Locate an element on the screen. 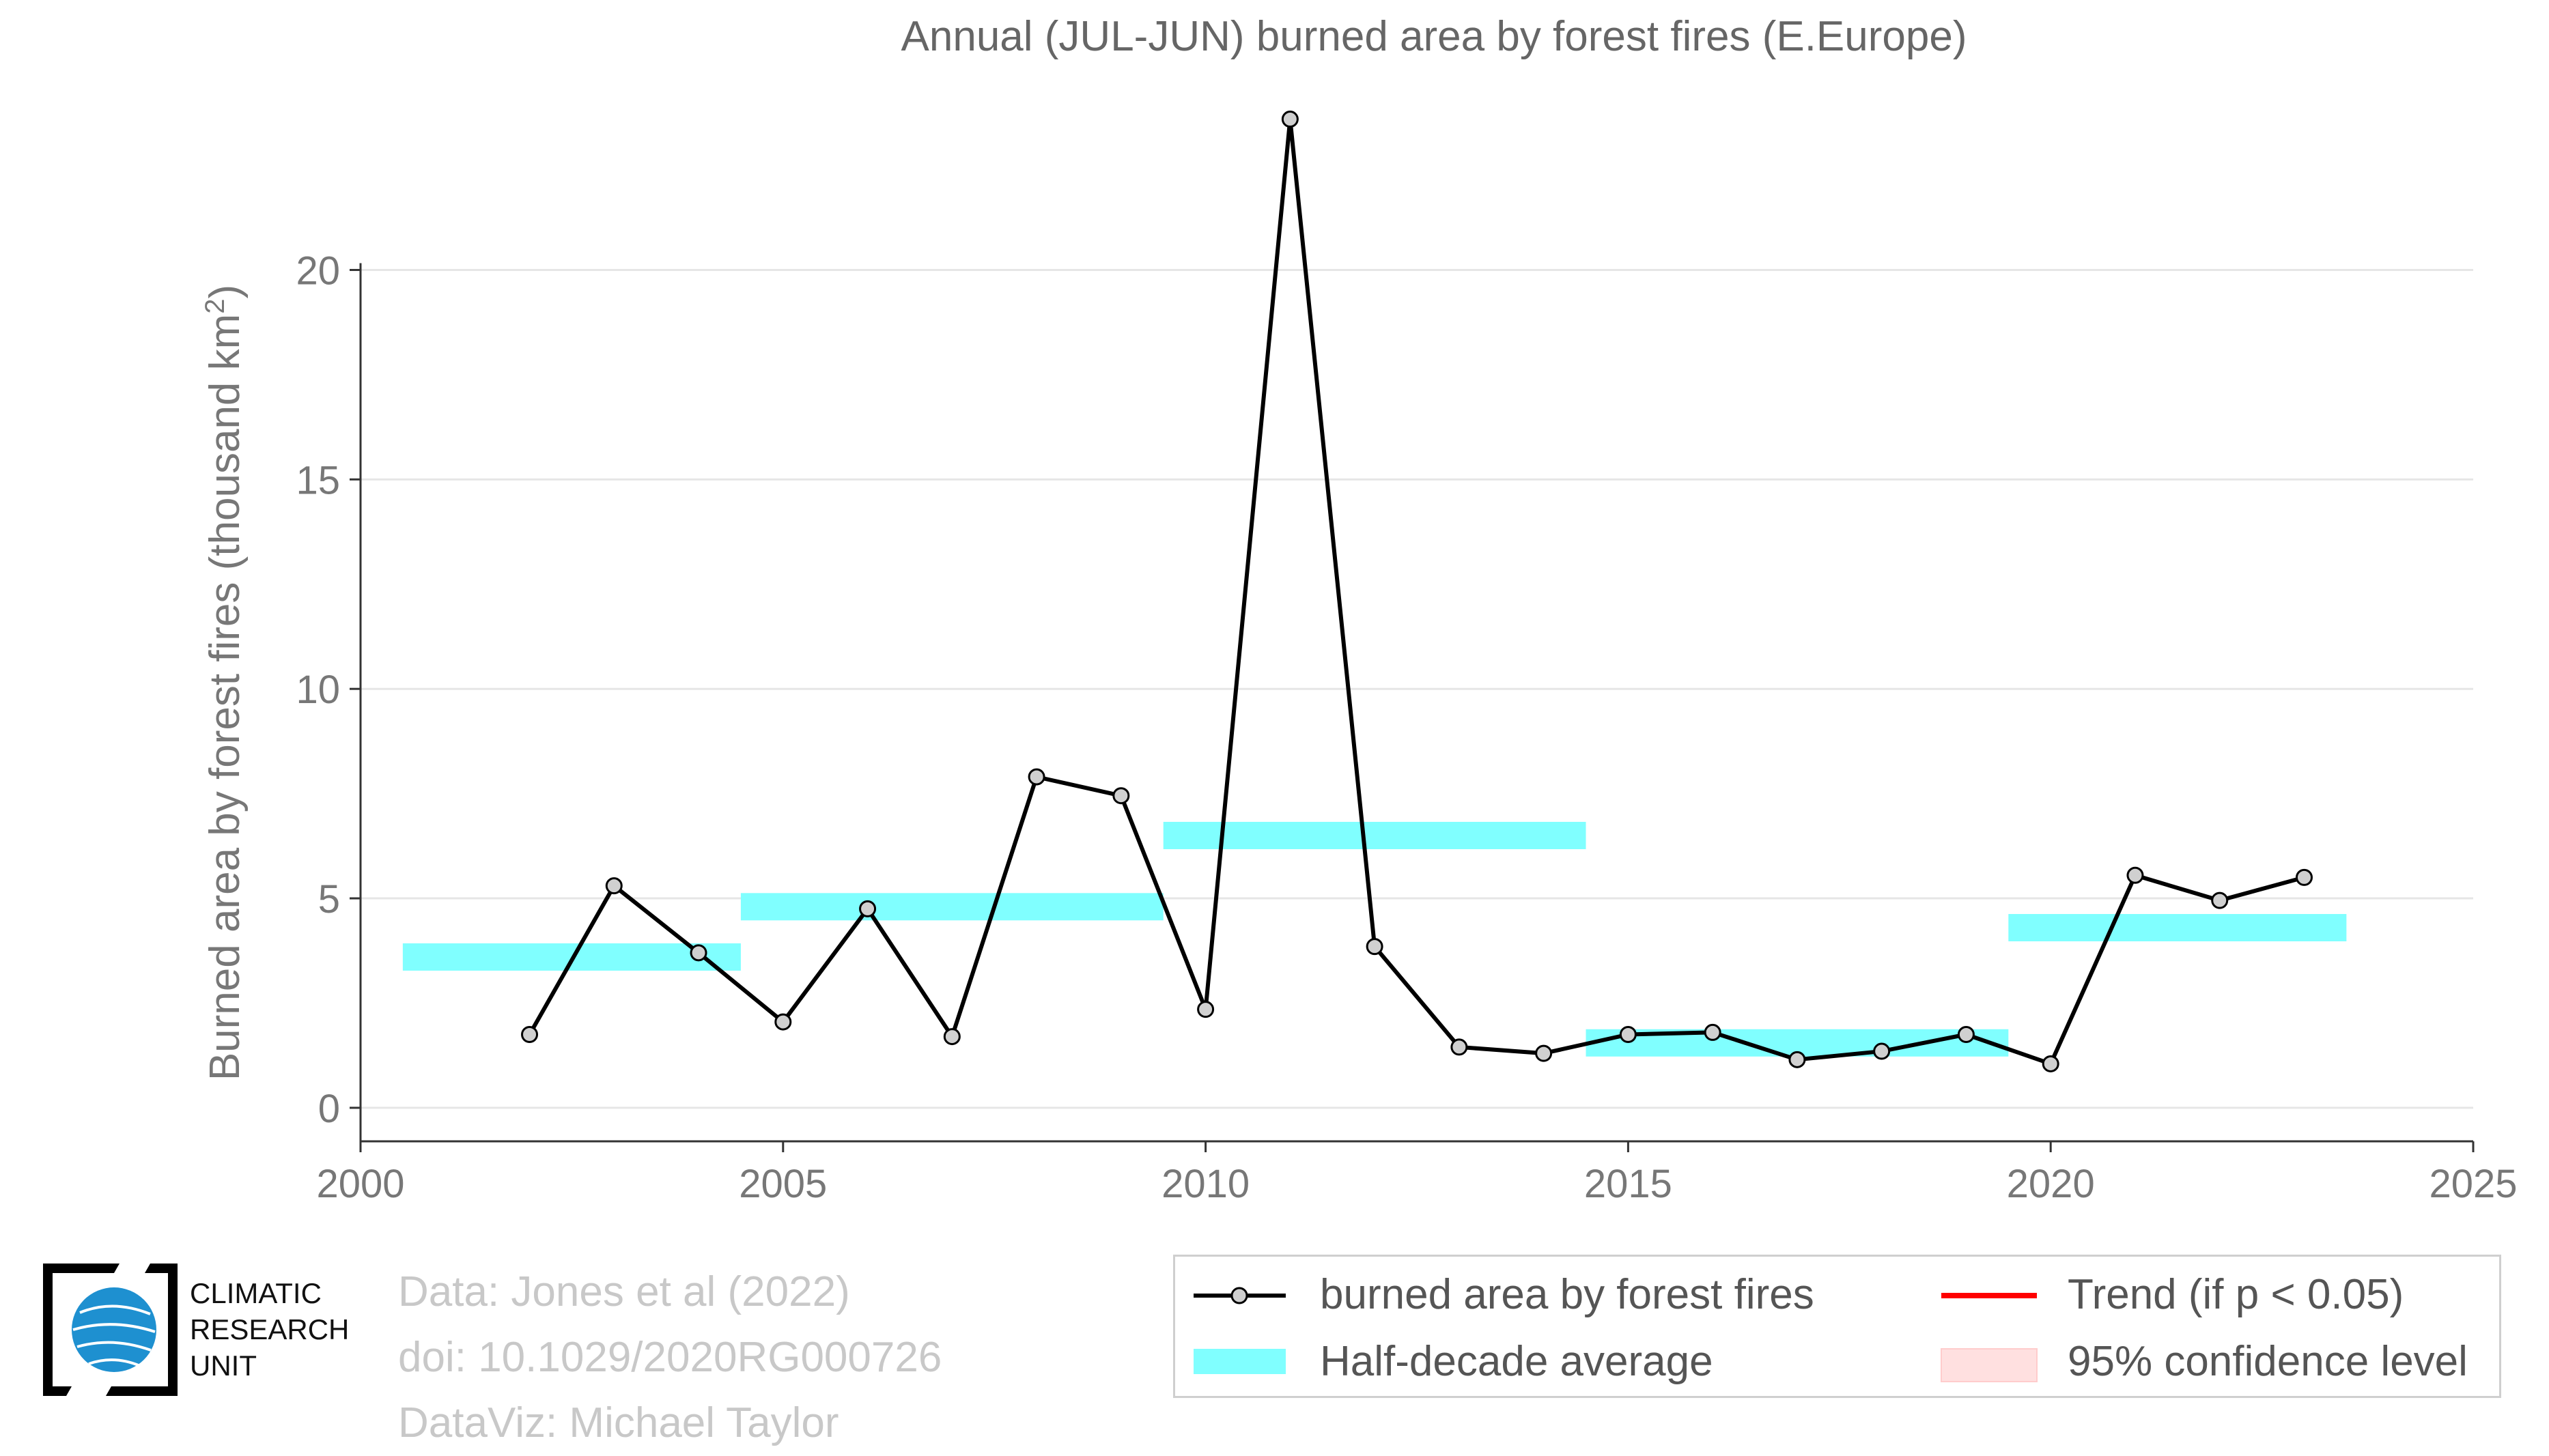 This screenshot has width=2549, height=1456. data-point-2014 is located at coordinates (1544, 1053).